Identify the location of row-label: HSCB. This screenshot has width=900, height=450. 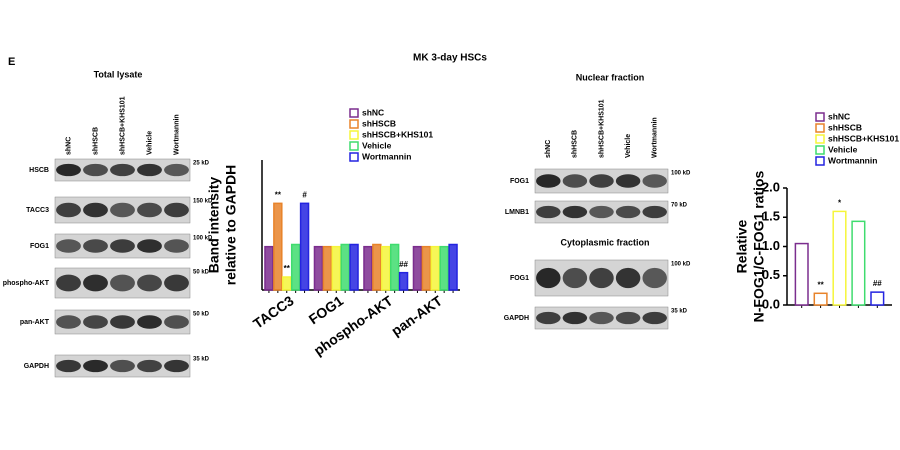
(39, 170).